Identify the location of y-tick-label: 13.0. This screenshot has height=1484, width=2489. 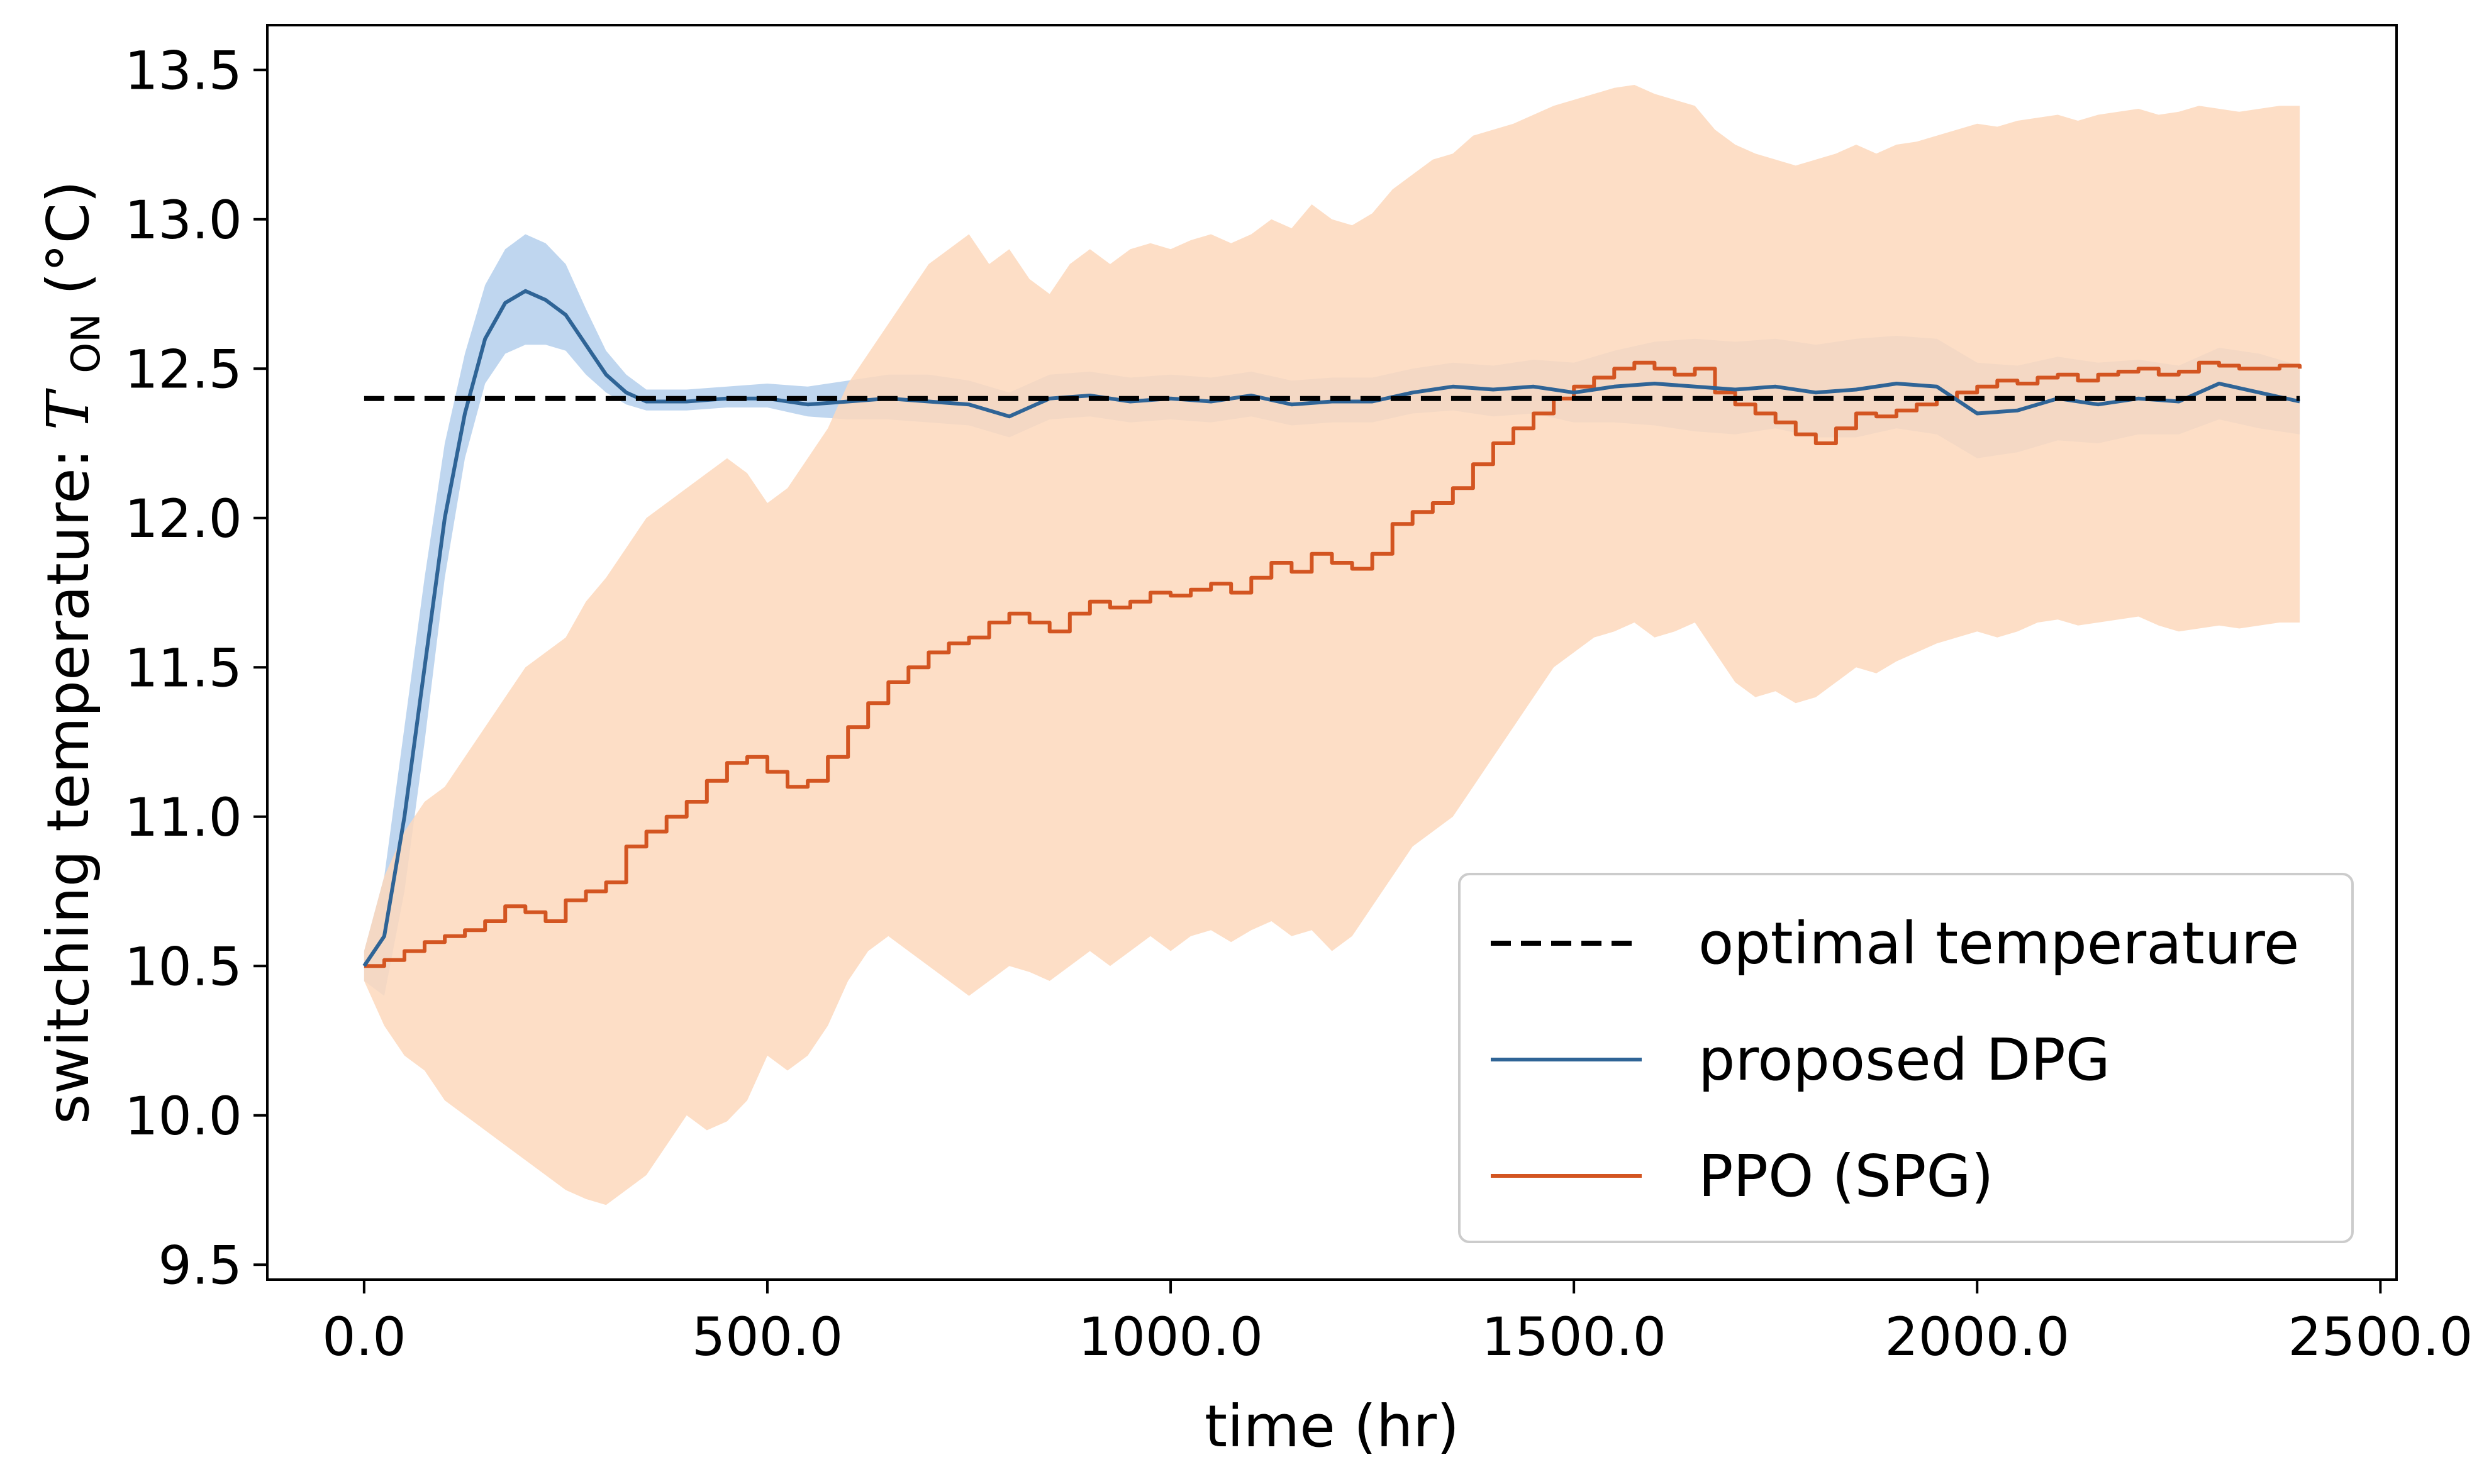
(183, 220).